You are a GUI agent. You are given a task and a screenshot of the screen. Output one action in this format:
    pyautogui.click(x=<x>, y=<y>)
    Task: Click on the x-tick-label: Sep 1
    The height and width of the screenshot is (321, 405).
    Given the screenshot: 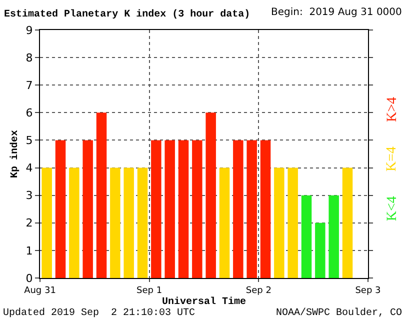 What is the action you would take?
    pyautogui.click(x=149, y=291)
    